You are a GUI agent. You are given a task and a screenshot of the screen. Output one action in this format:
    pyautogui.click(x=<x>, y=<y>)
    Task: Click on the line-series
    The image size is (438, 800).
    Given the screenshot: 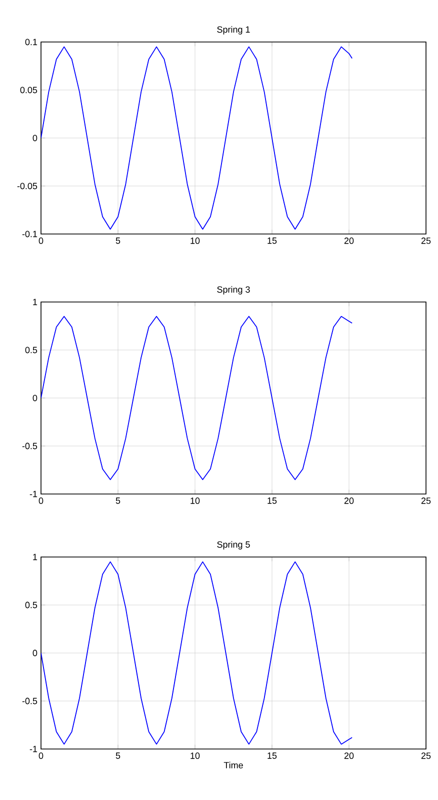 What is the action you would take?
    pyautogui.click(x=197, y=398)
    